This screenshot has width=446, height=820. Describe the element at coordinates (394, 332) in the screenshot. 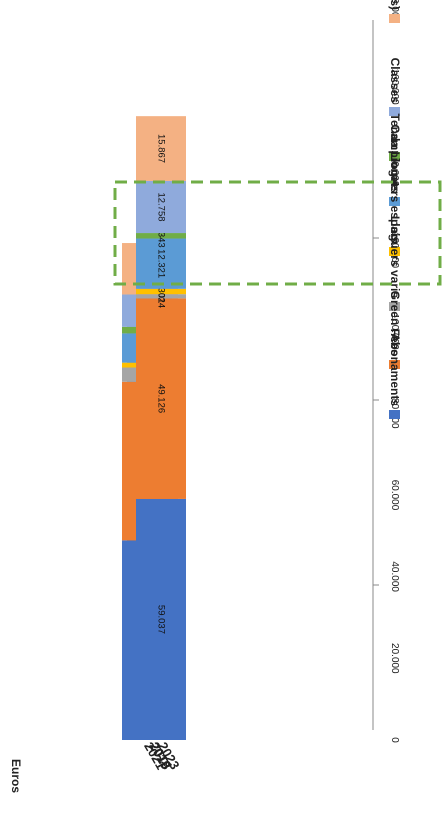

I see `value-tick-label: 100.000` at that location.